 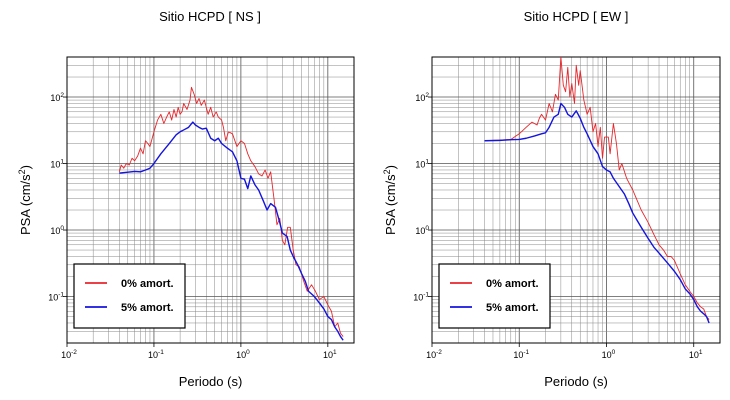 I want to click on chart-title: Sitio HCPD [ NS ], so click(x=210, y=16).